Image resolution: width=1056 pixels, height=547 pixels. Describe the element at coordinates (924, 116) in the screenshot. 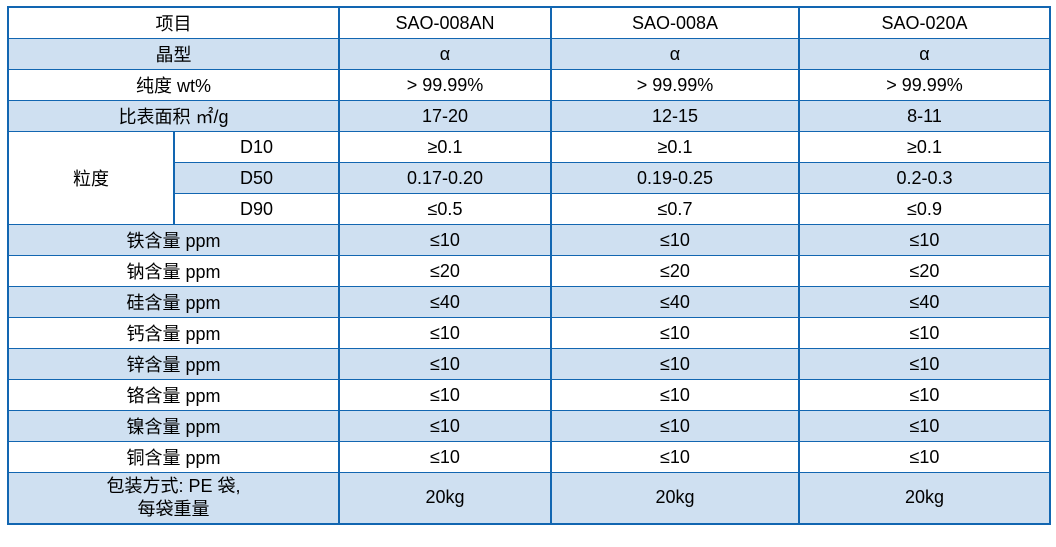

I see `value-cell: 8-11` at that location.